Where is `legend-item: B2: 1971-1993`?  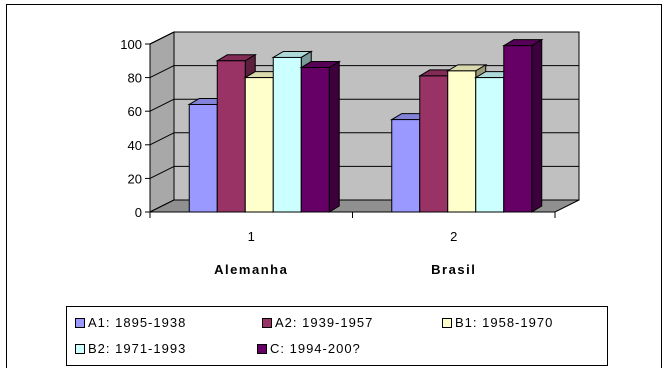
legend-item: B2: 1971-1993 is located at coordinates (130, 348).